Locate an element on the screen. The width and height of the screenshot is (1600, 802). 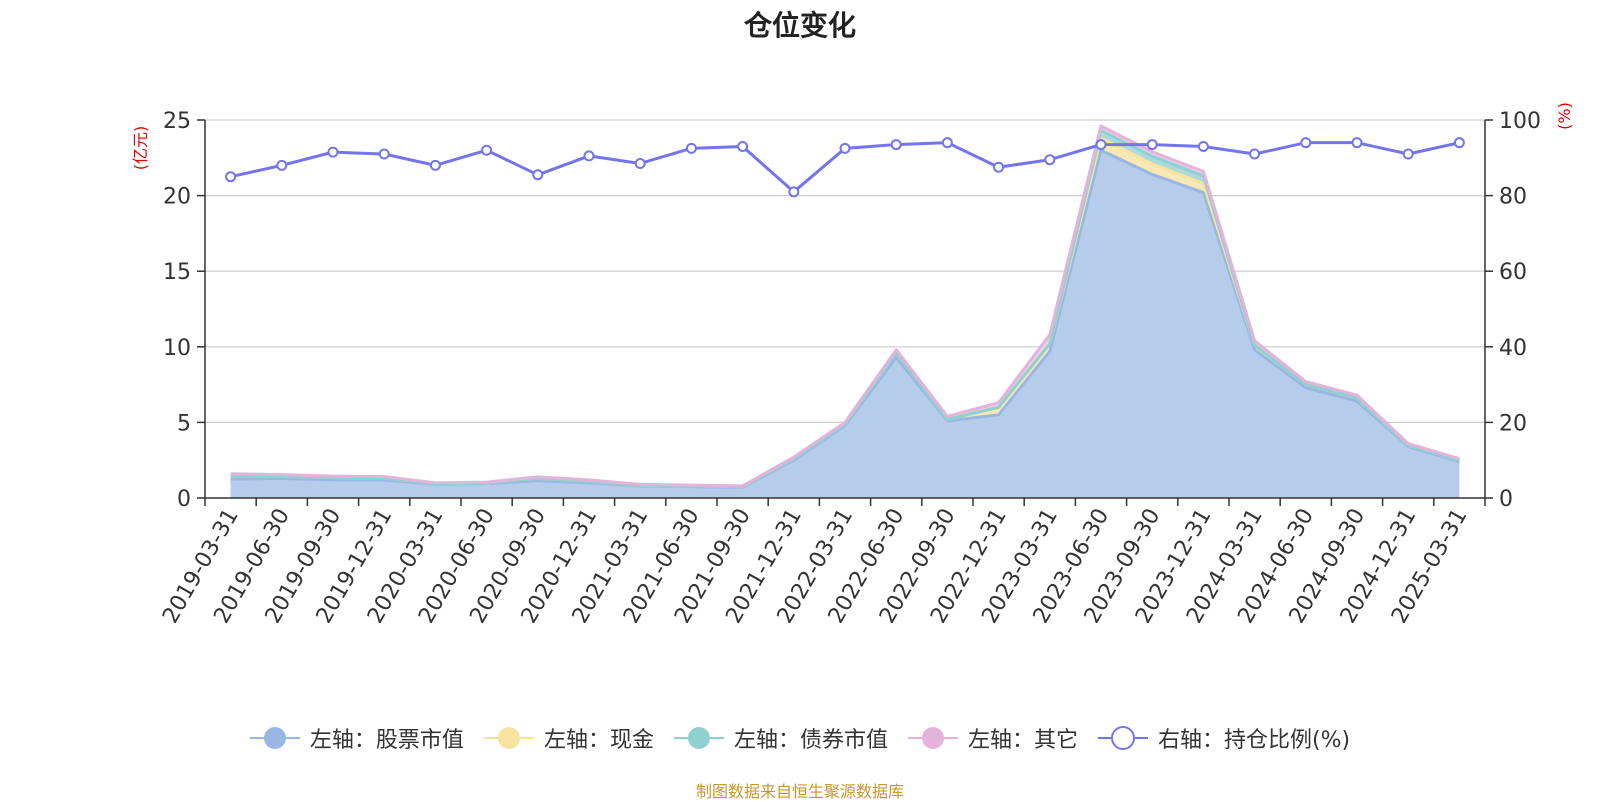
data-source-note: 制图数据来自恒生聚源数据库 is located at coordinates (799, 791).